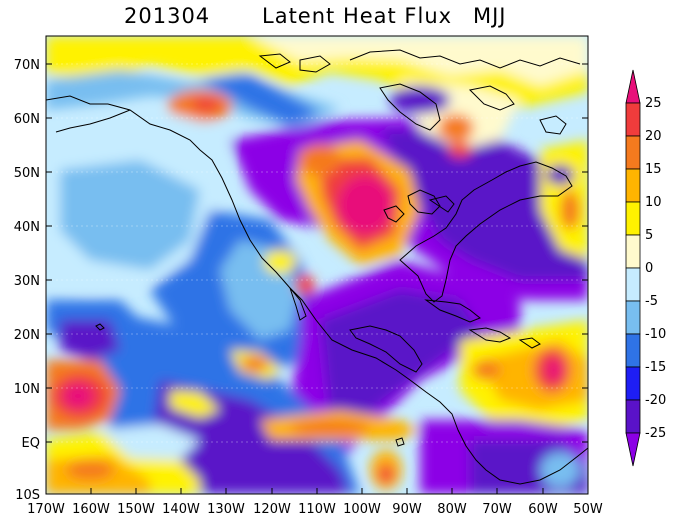 This screenshot has height=526, width=676. Describe the element at coordinates (357, 16) in the screenshot. I see `title-variable: Latent Heat Flux` at that location.